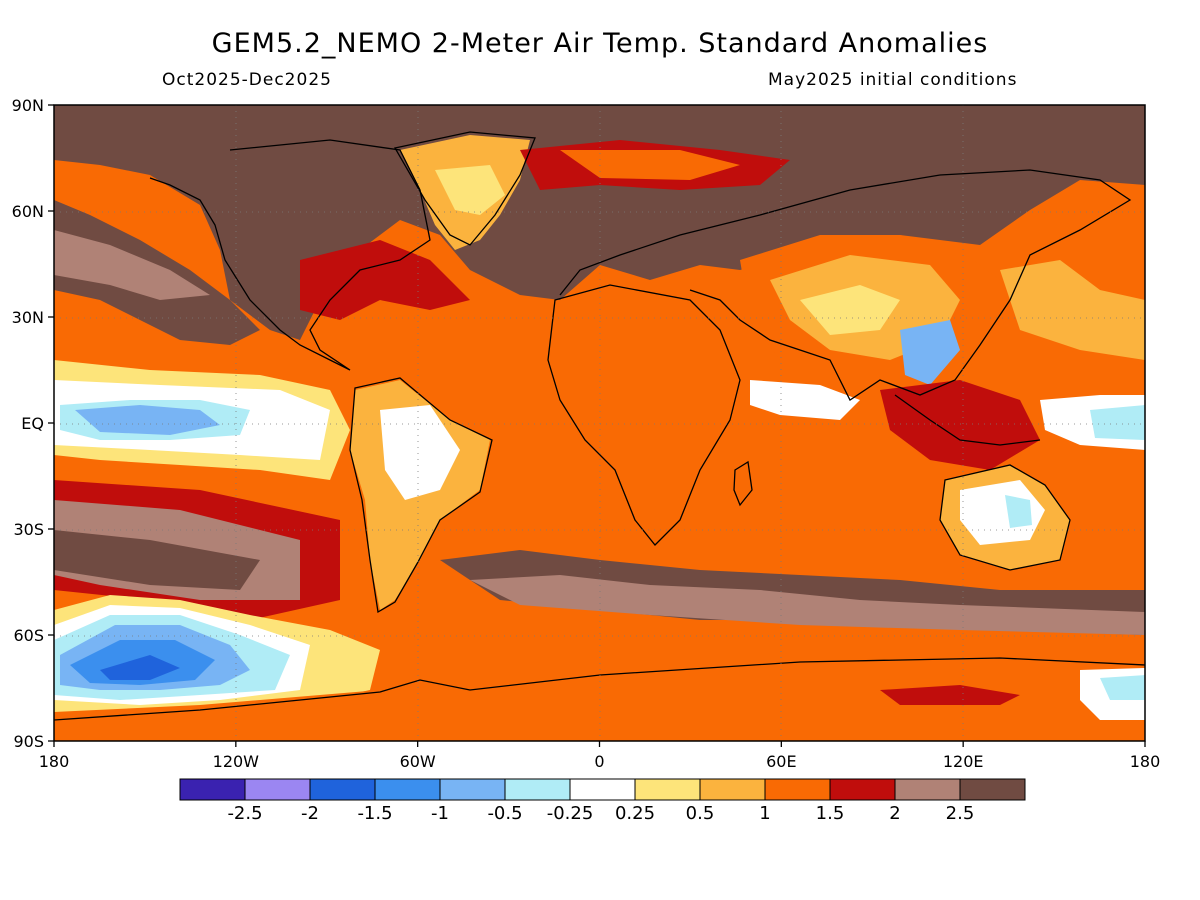 The height and width of the screenshot is (900, 1200). What do you see at coordinates (28, 211) in the screenshot?
I see `lat-tick-label: 60N` at bounding box center [28, 211].